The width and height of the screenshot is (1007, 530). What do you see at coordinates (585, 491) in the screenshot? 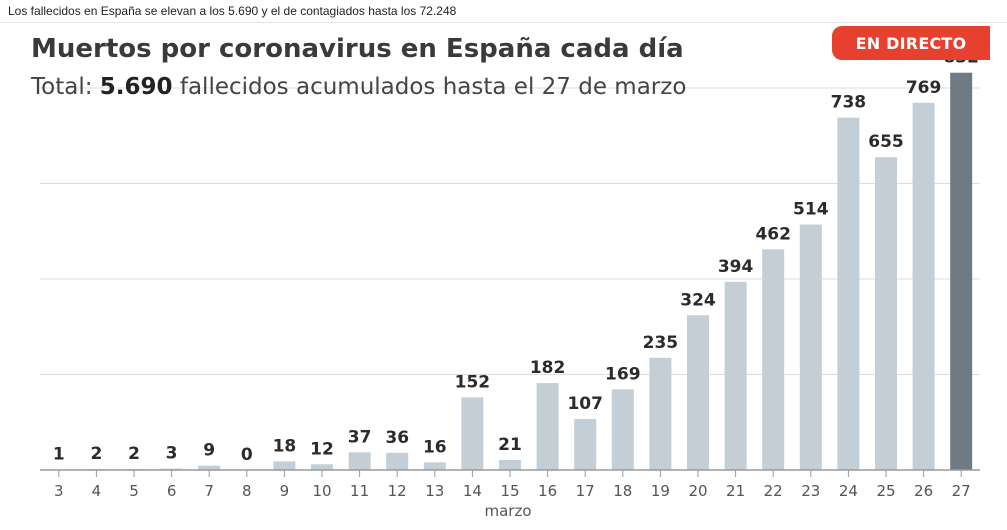
I see `x-tick-label: 17` at bounding box center [585, 491].